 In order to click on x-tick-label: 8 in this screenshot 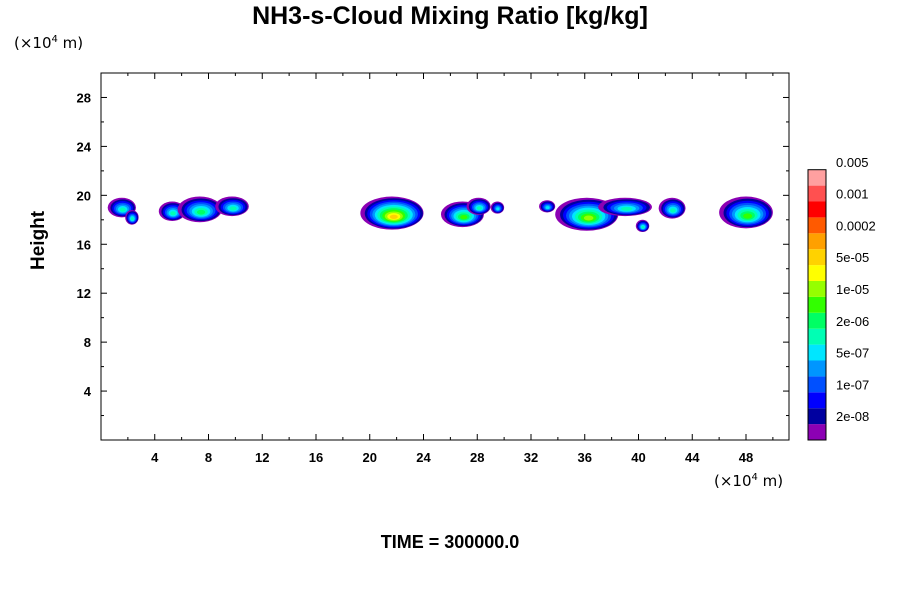, I will do `click(208, 457)`.